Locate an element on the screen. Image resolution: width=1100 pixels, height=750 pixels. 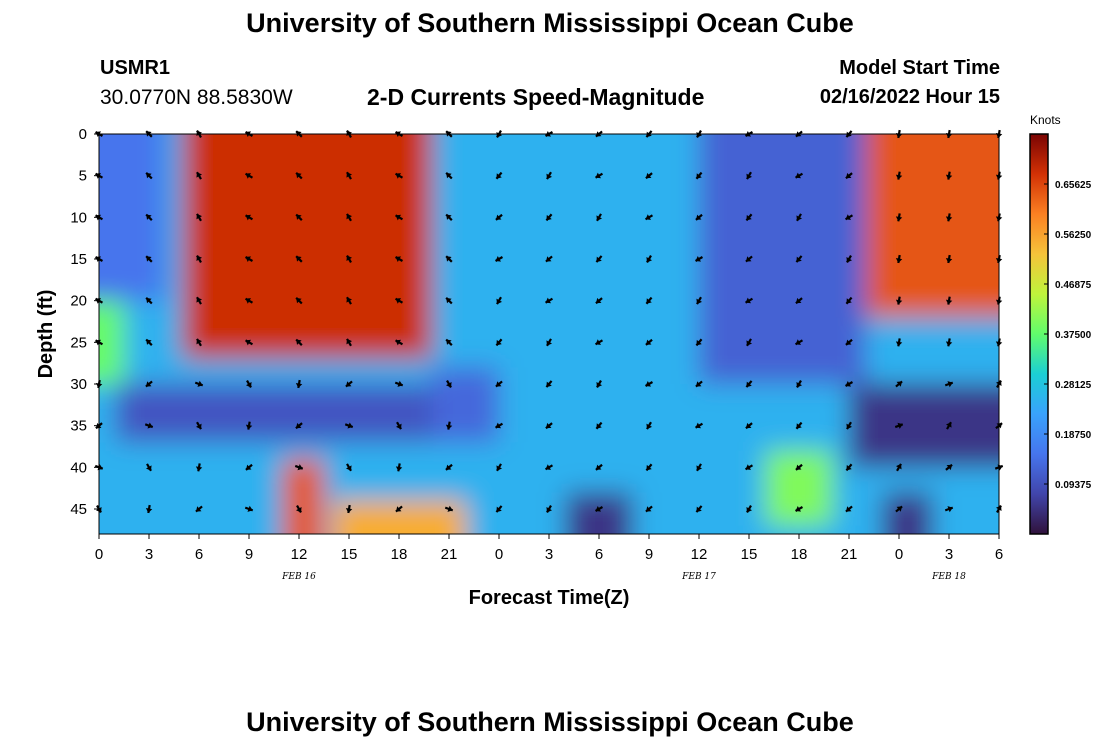
x-tick-label: 12 is located at coordinates (699, 554).